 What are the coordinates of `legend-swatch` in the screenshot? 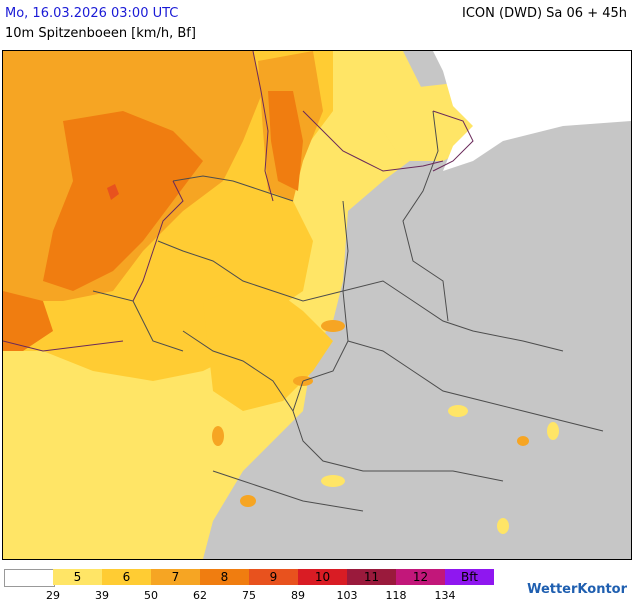 It's located at (29, 578).